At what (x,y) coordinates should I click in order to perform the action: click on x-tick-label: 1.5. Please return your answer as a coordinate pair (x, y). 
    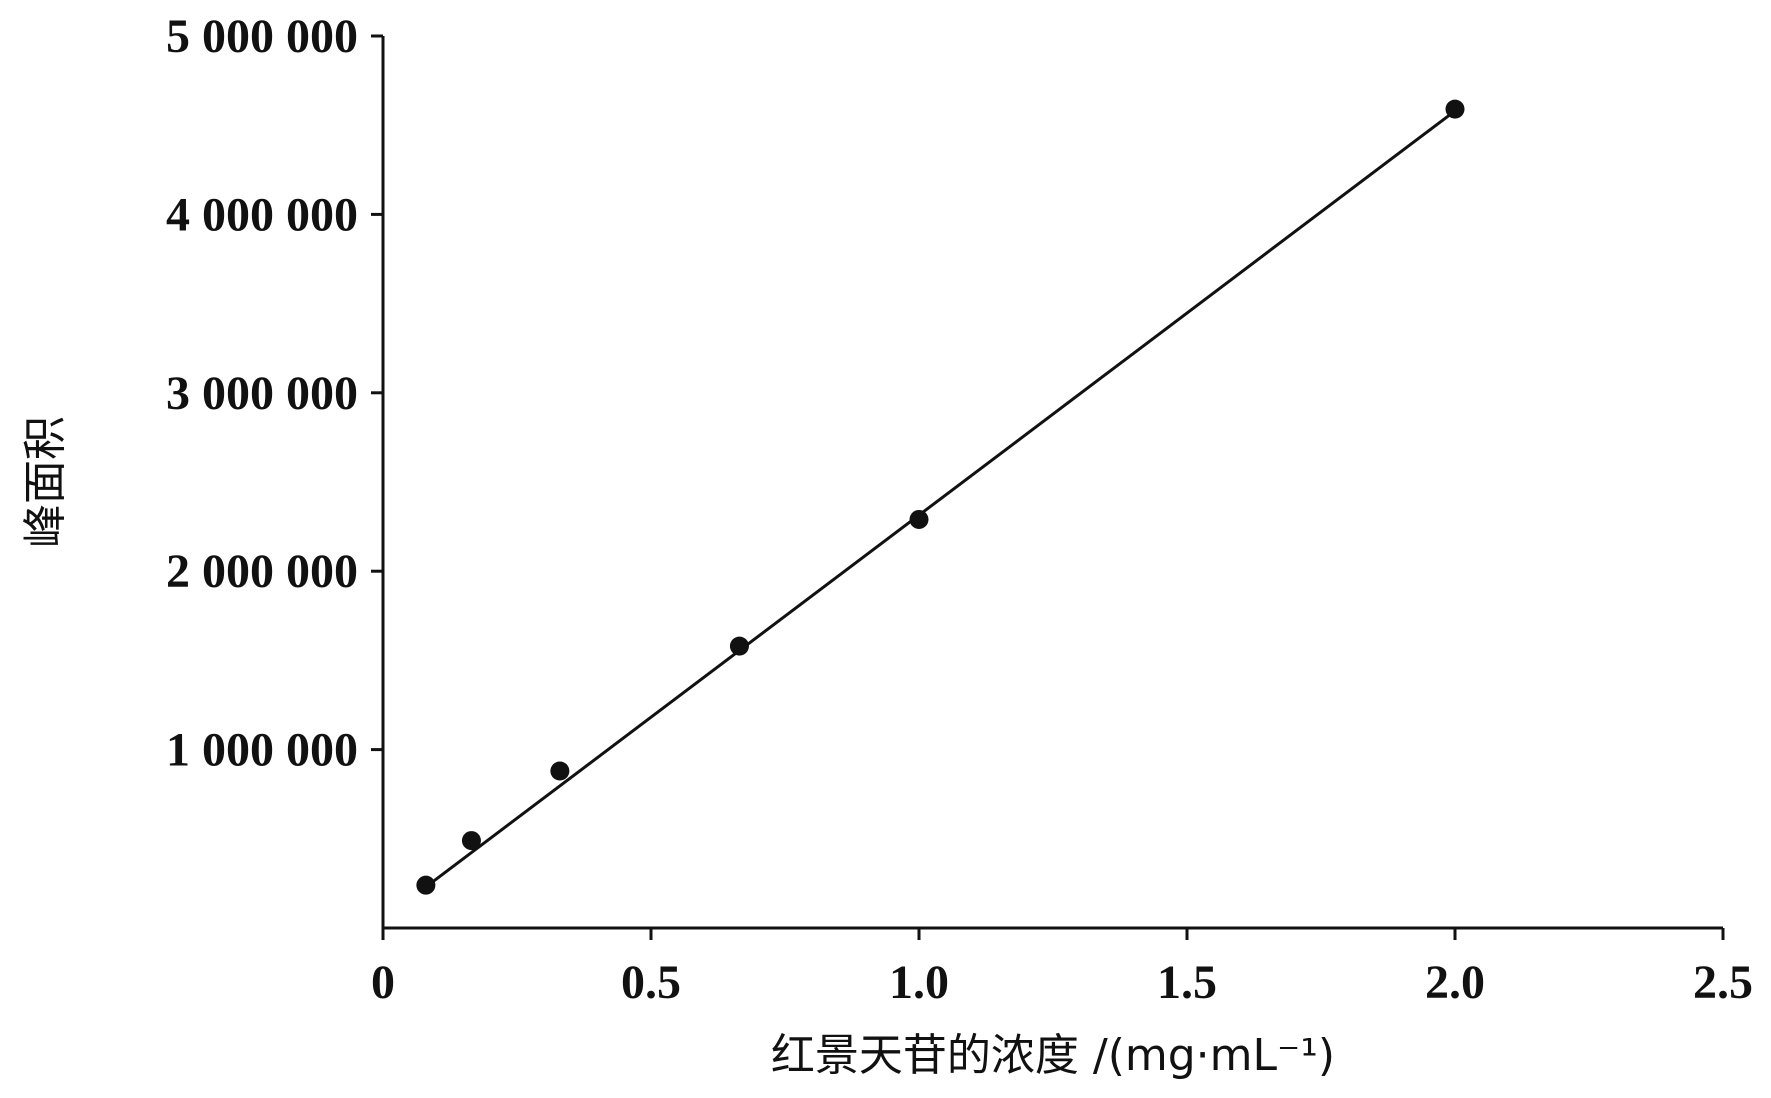
    Looking at the image, I should click on (1187, 982).